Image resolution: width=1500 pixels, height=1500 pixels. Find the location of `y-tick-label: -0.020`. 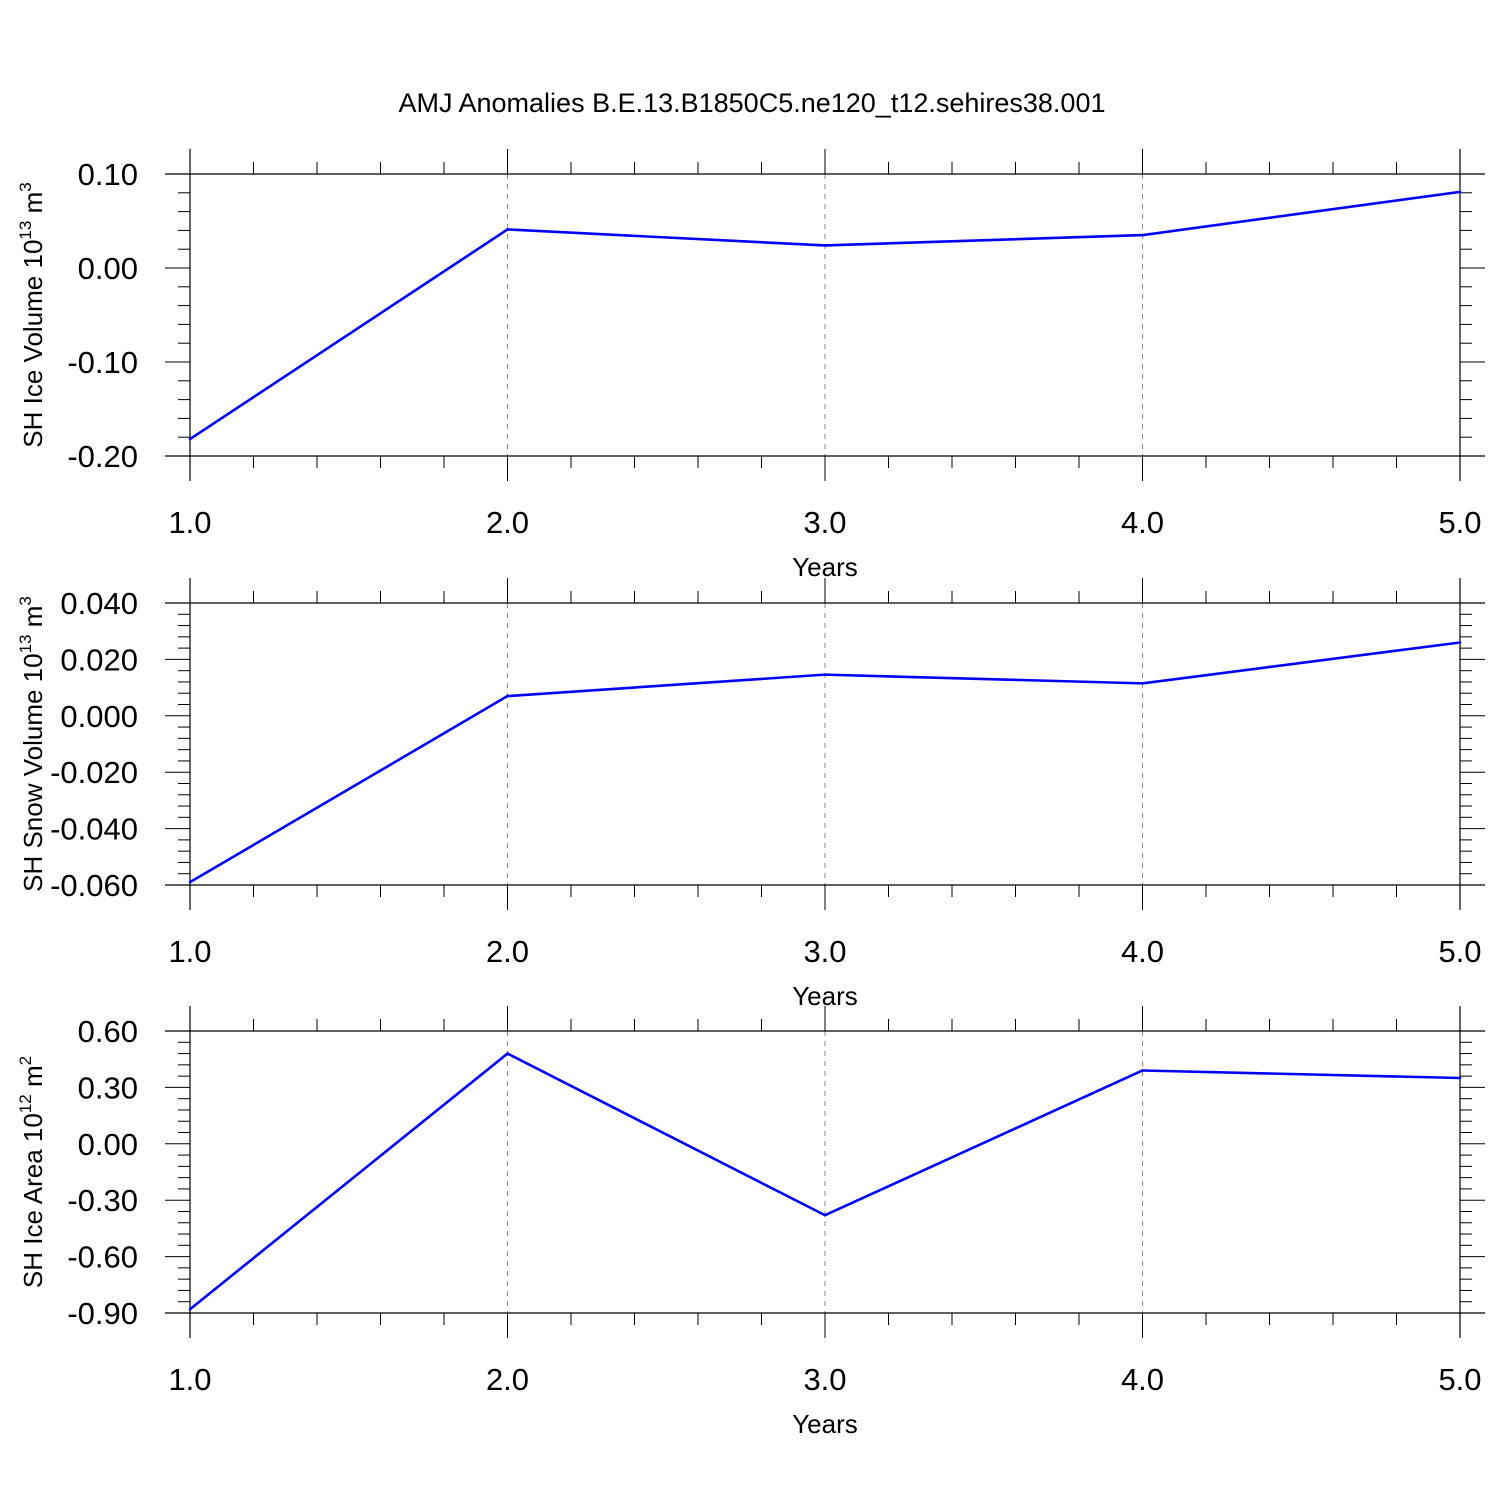

y-tick-label: -0.020 is located at coordinates (94, 772).